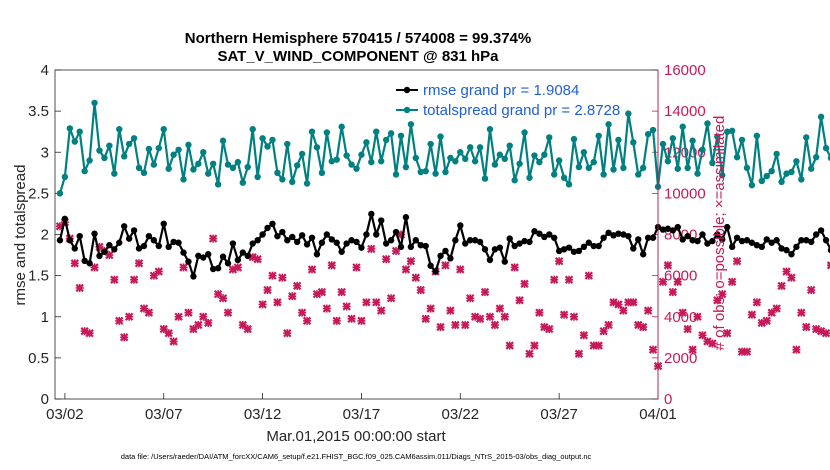 The image size is (830, 470). What do you see at coordinates (38, 358) in the screenshot?
I see `left-tick-label: 0.5` at bounding box center [38, 358].